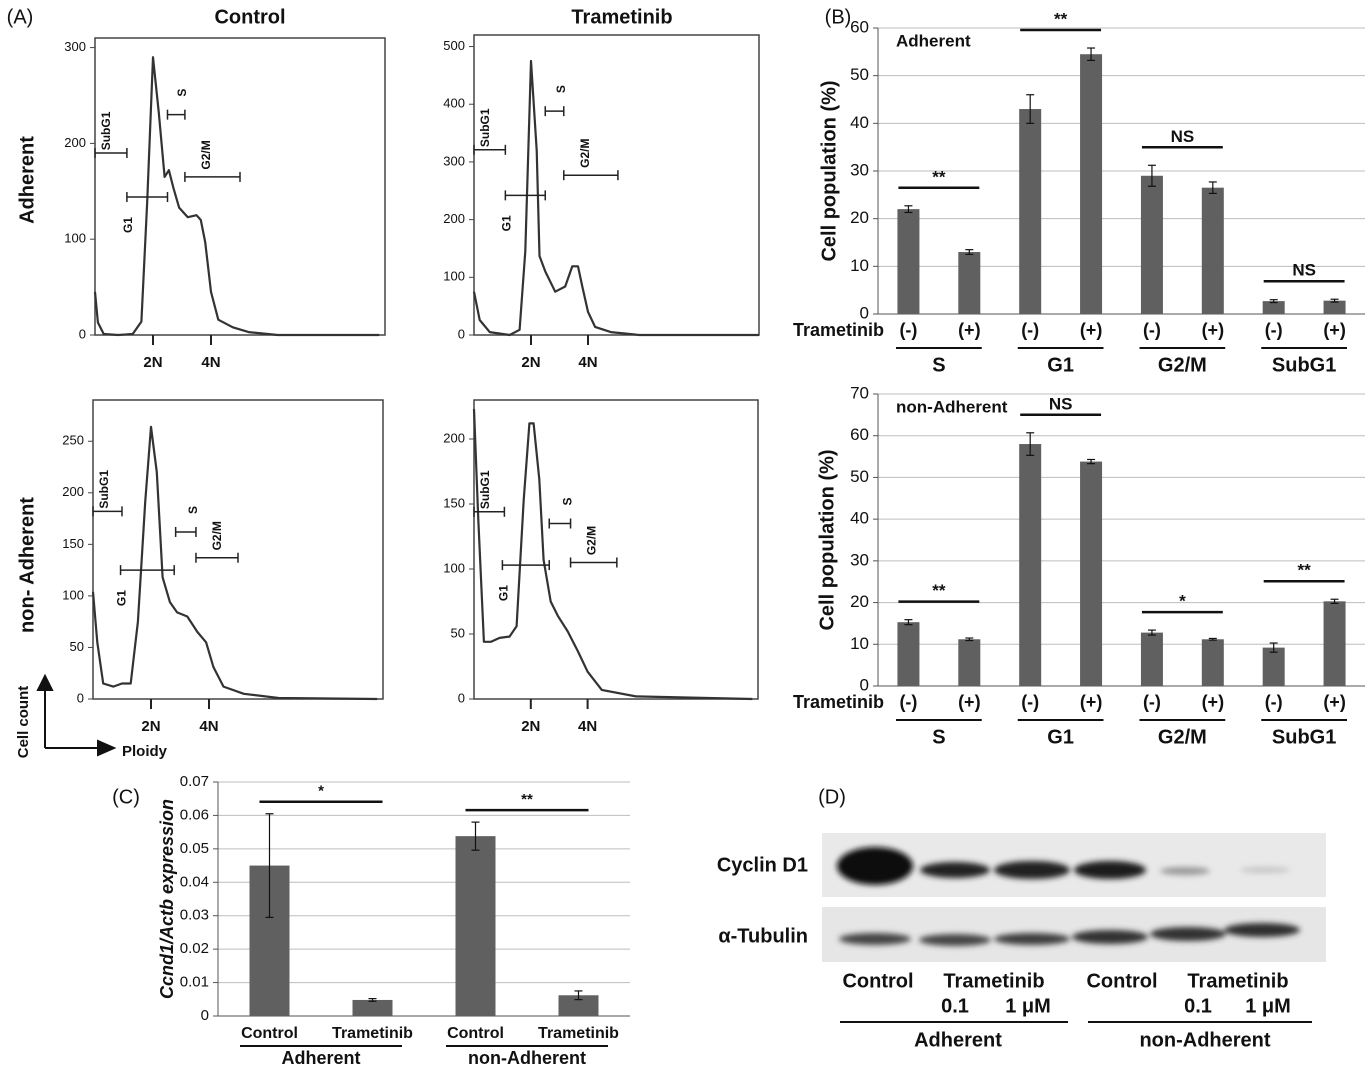  I want to click on row-title: non- Adherent, so click(27, 565).